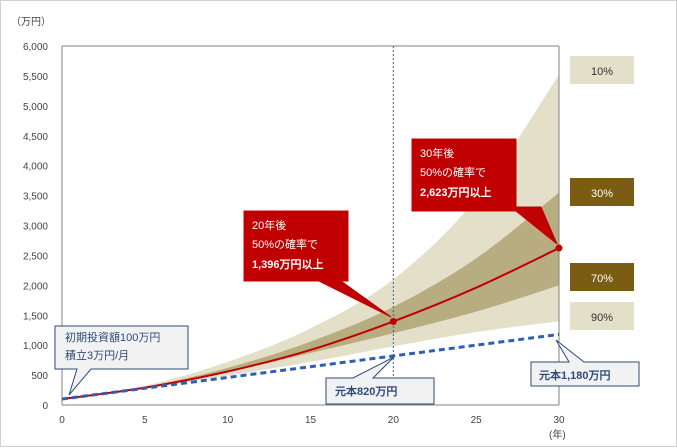  I want to click on y-tick-label: 5,500, so click(35, 77).